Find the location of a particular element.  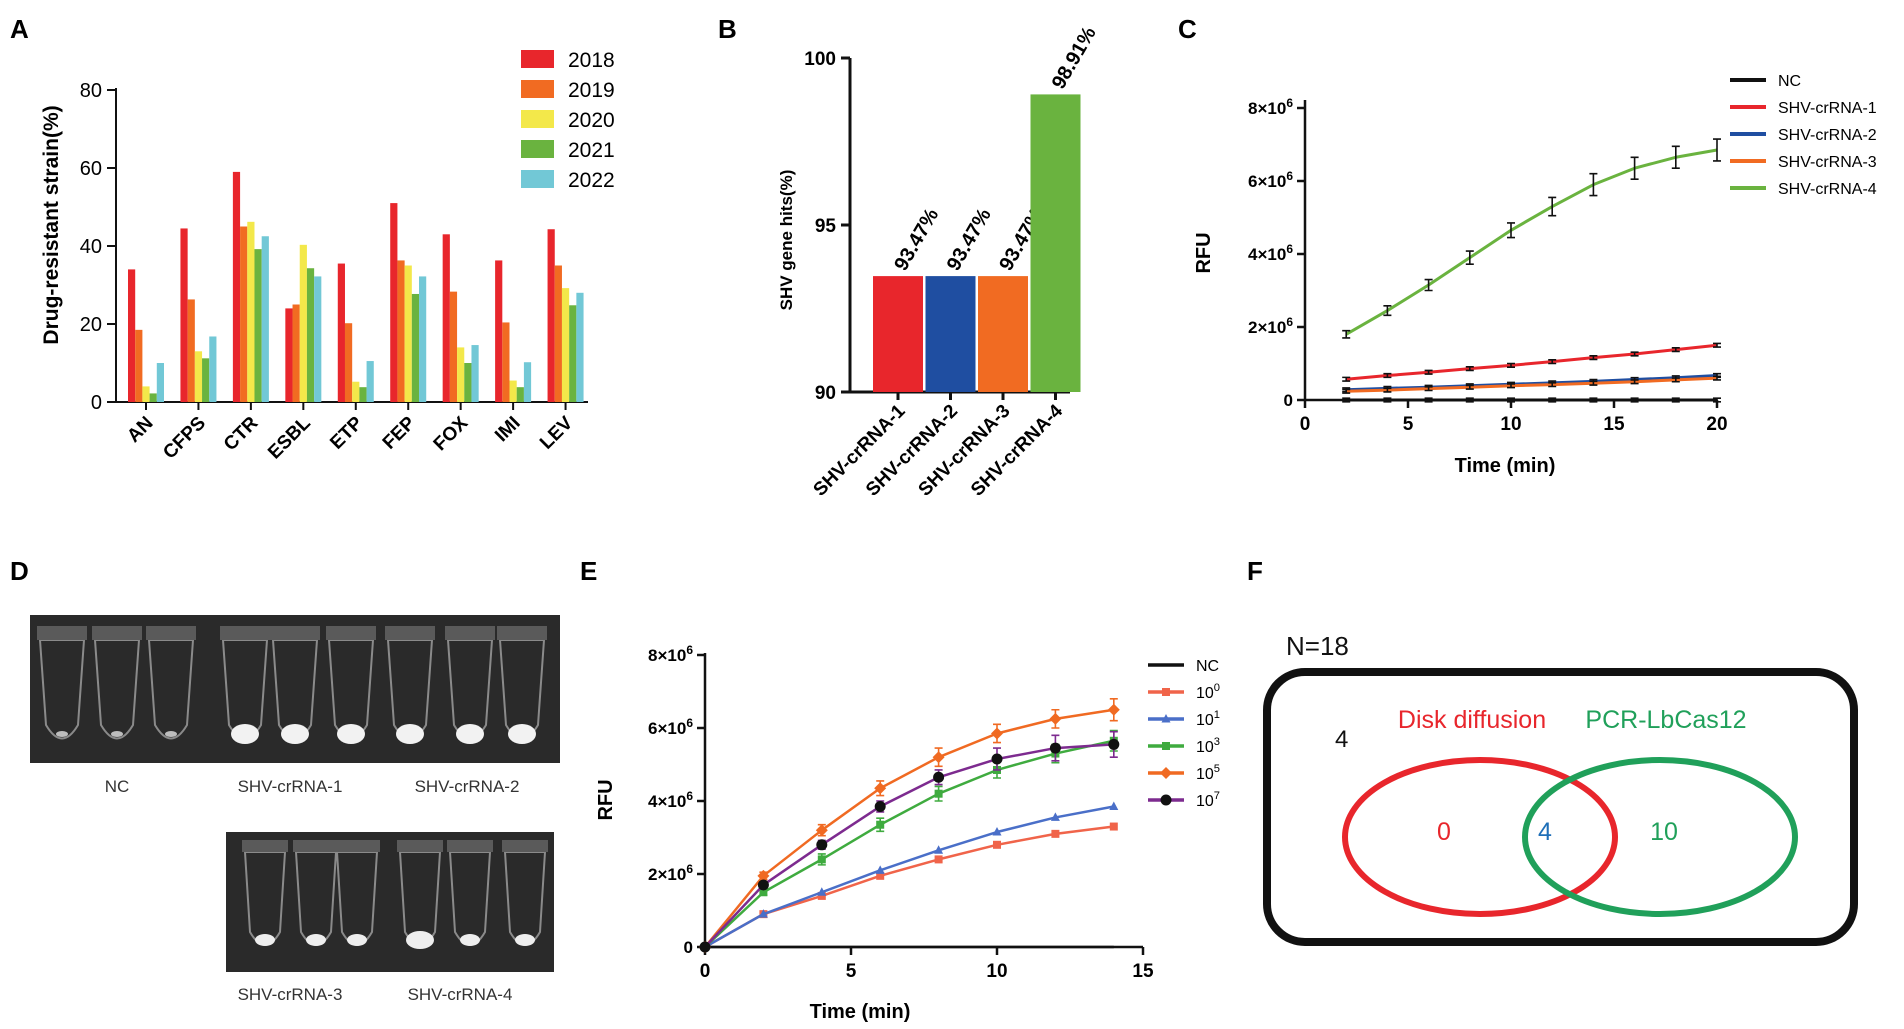

panel-a-legend-label-2020: 2020 is located at coordinates (591, 120).